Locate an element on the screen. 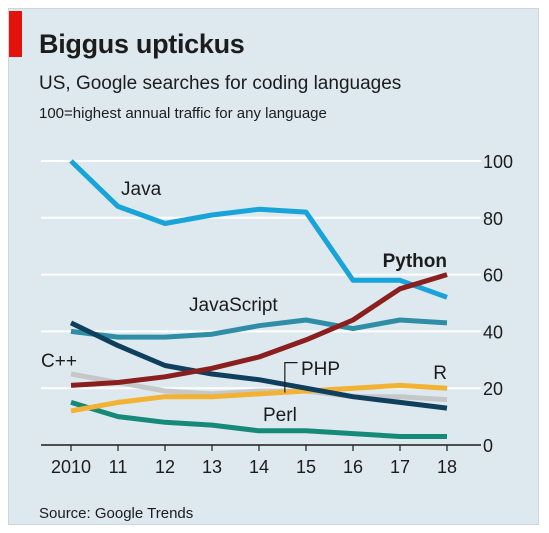  series-line-python is located at coordinates (259, 330).